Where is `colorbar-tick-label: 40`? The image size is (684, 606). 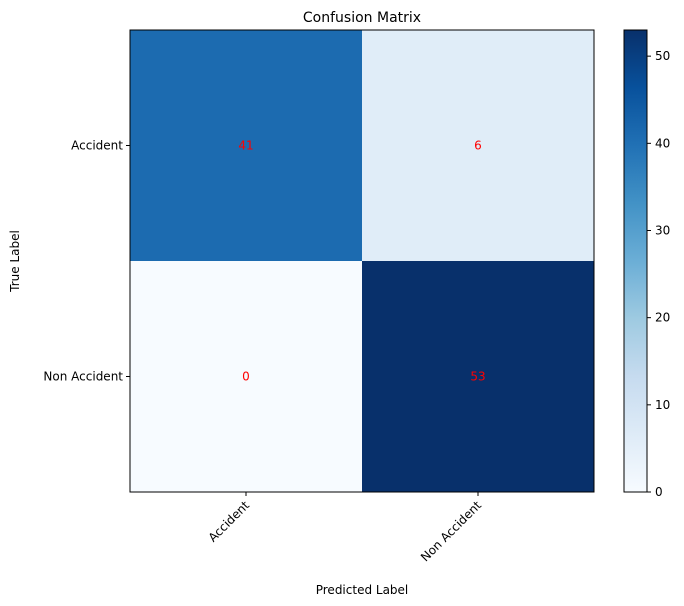 colorbar-tick-label: 40 is located at coordinates (662, 143).